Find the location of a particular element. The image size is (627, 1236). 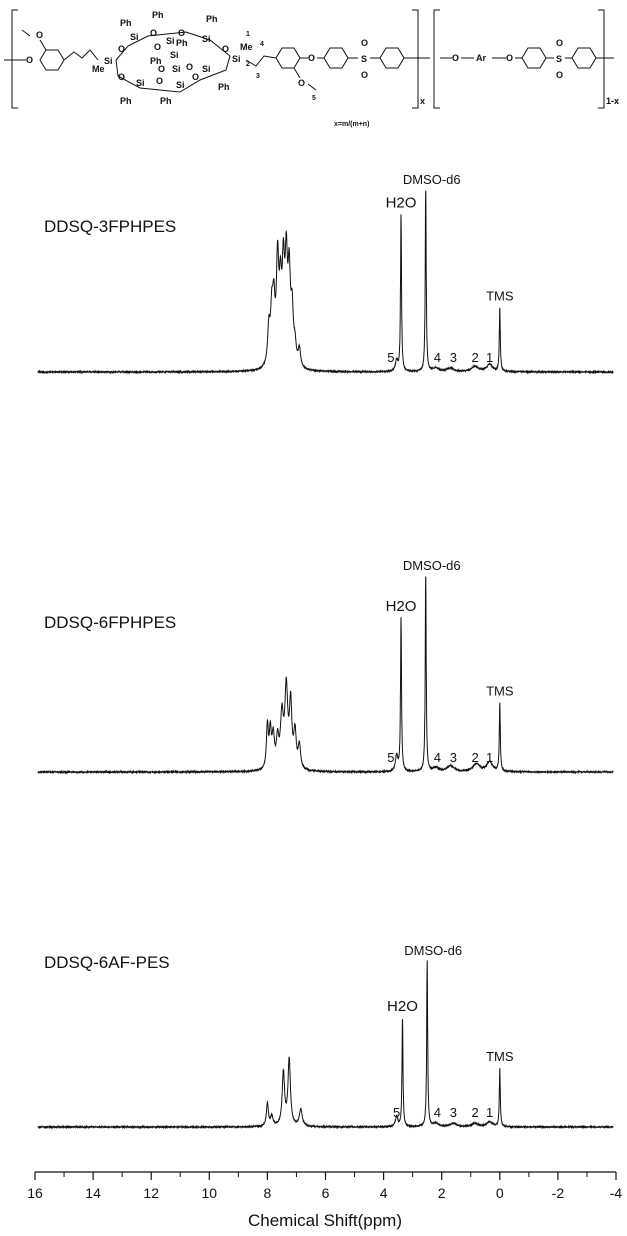

x-tick-label: 8 is located at coordinates (268, 1193).